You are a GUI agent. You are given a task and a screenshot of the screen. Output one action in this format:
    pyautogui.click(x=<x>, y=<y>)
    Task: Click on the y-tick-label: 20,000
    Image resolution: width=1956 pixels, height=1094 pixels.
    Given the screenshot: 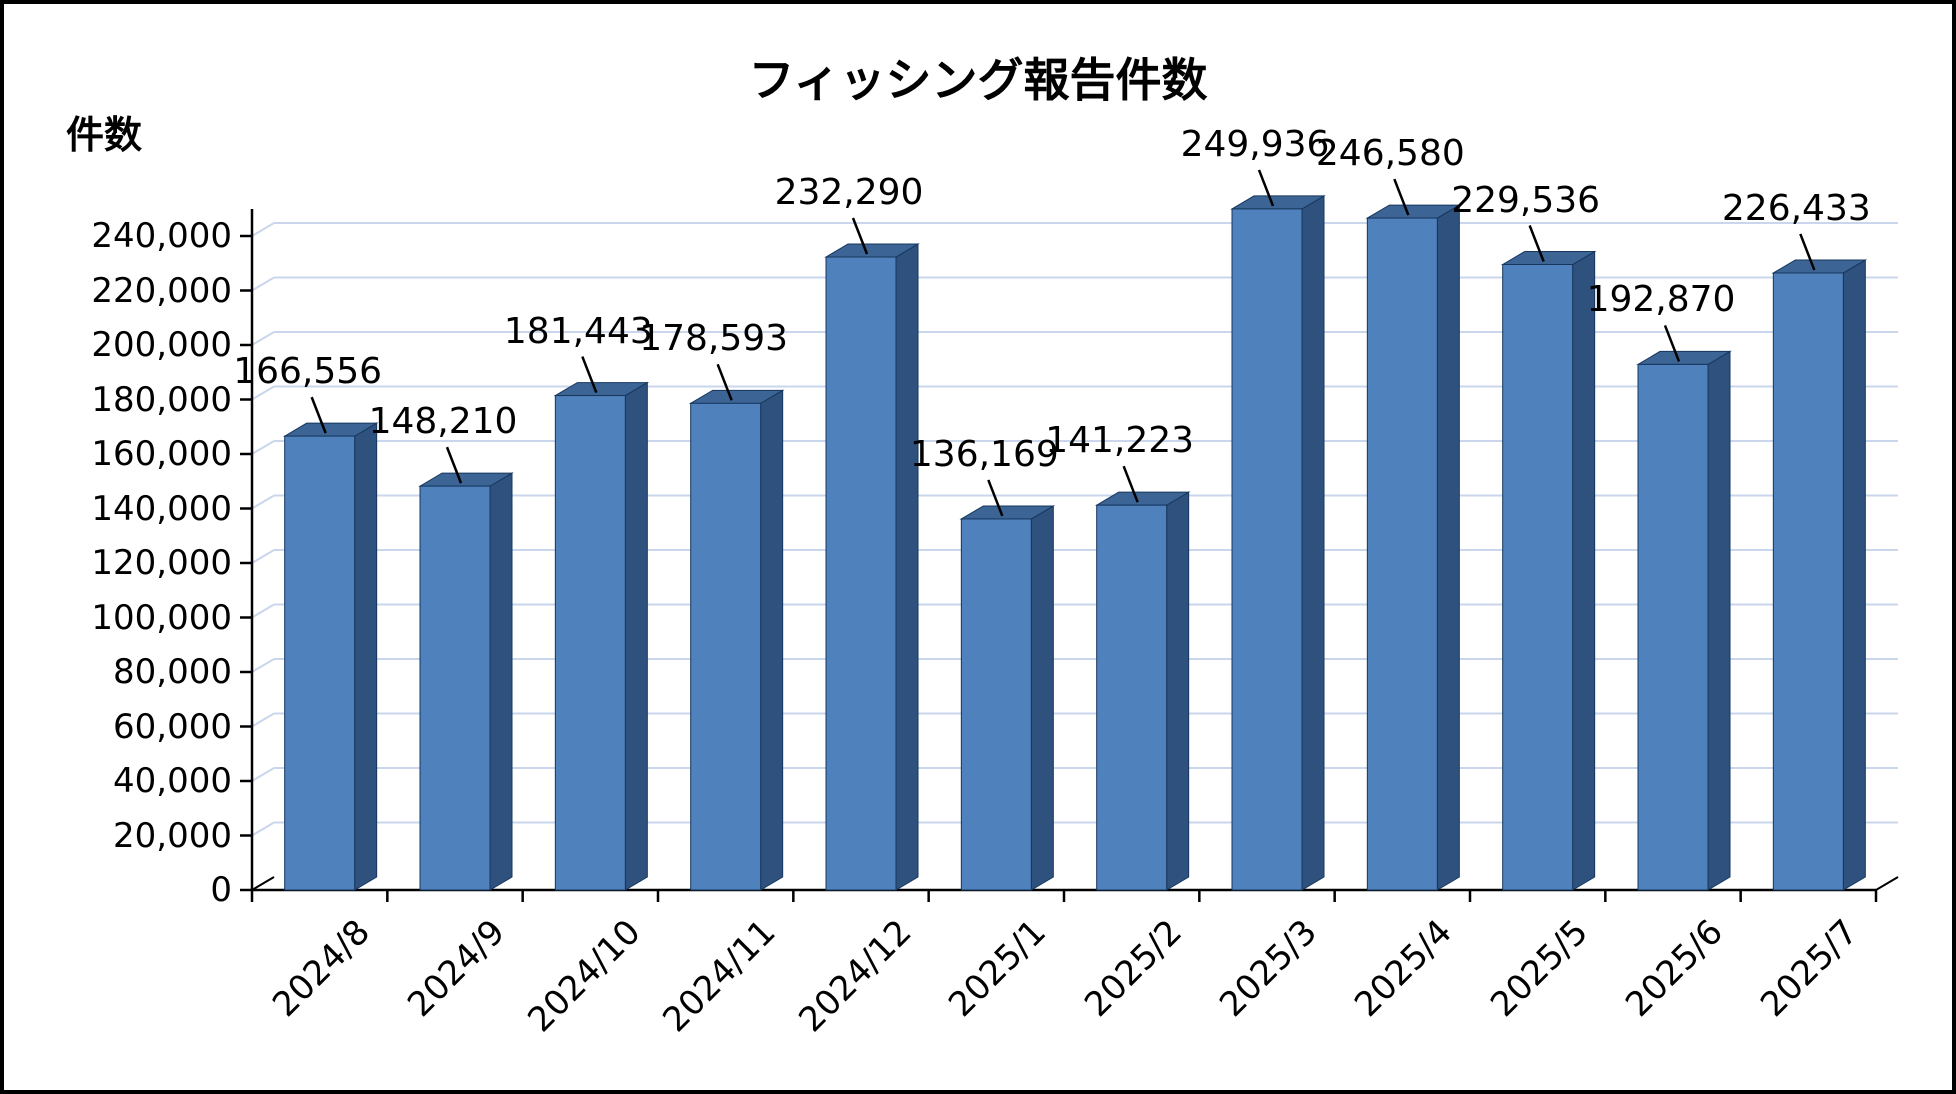 What is the action you would take?
    pyautogui.click(x=172, y=835)
    